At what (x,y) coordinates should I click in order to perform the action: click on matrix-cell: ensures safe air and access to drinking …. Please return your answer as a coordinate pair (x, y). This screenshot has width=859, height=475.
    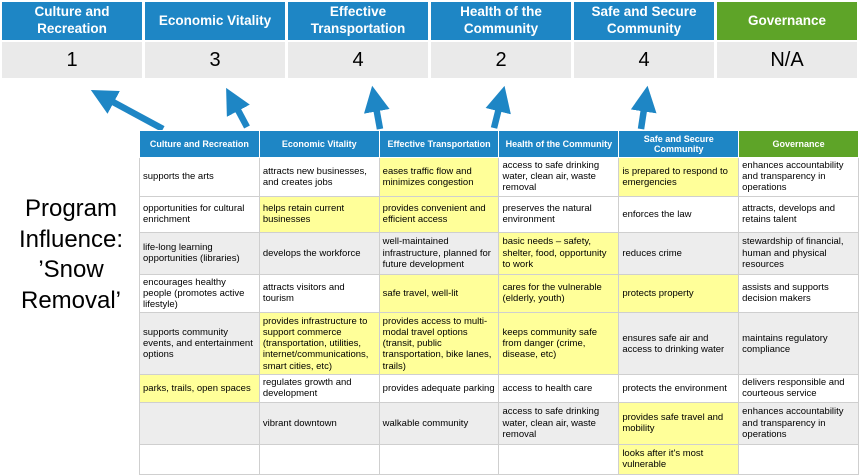
    Looking at the image, I should click on (679, 344).